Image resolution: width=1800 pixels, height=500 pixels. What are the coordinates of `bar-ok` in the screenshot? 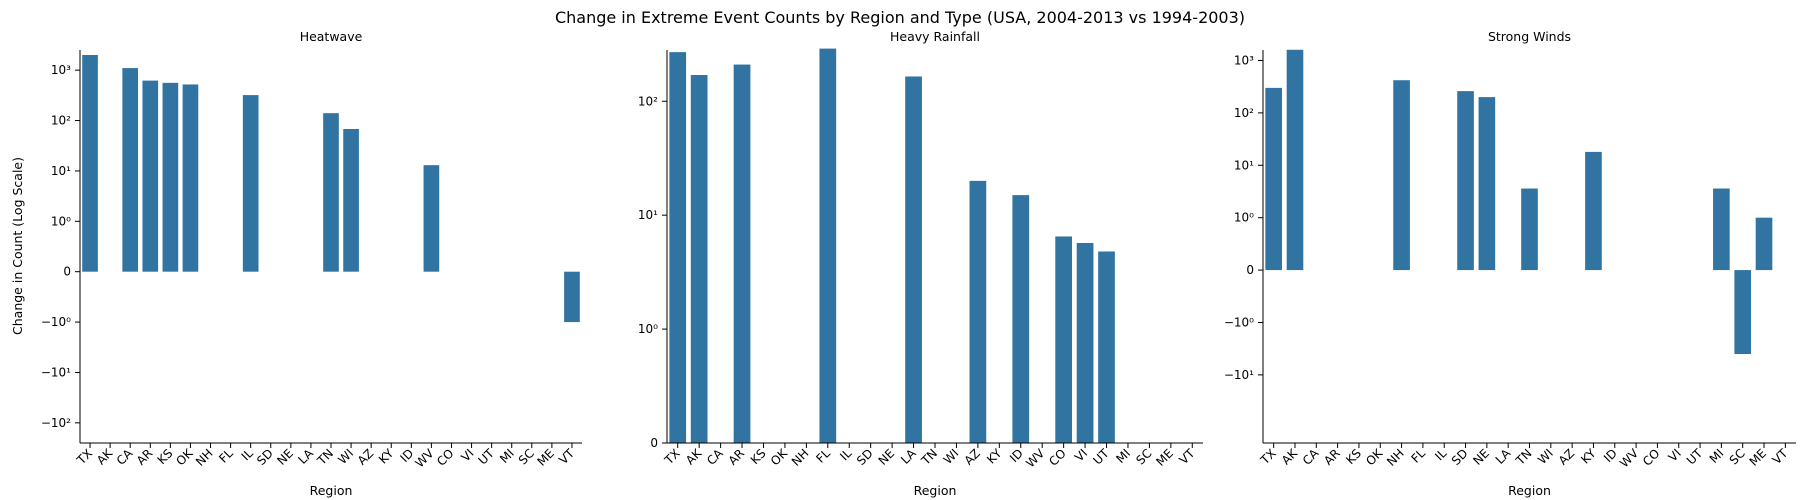 It's located at (190, 178).